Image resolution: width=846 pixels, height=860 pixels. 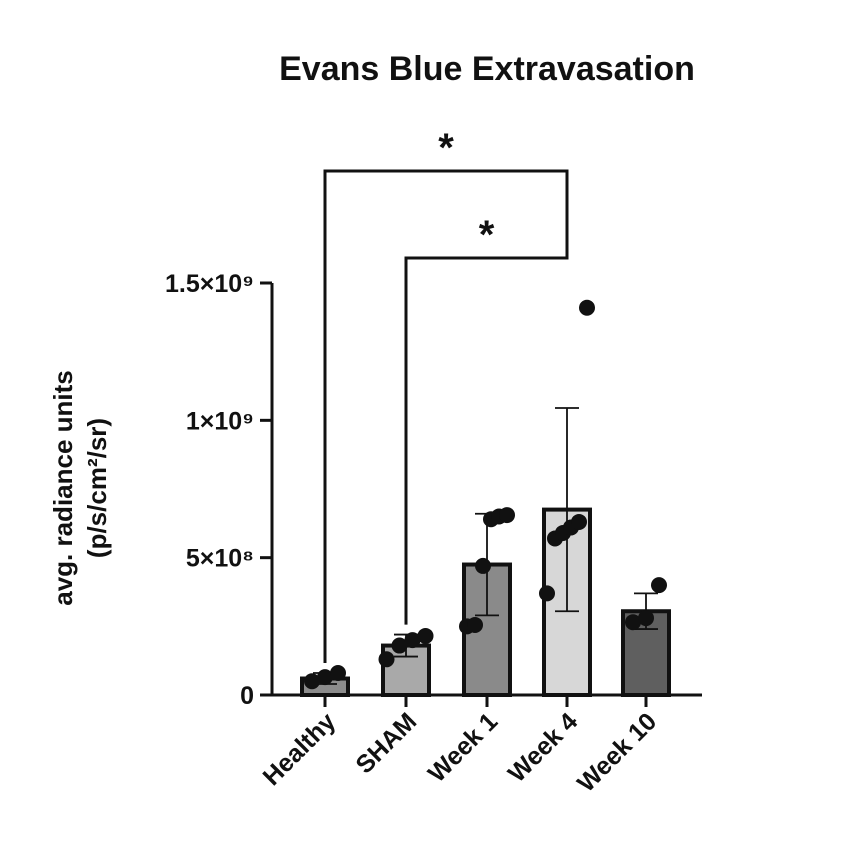 I want to click on y-tick-label: 5×10⁸, so click(x=220, y=559).